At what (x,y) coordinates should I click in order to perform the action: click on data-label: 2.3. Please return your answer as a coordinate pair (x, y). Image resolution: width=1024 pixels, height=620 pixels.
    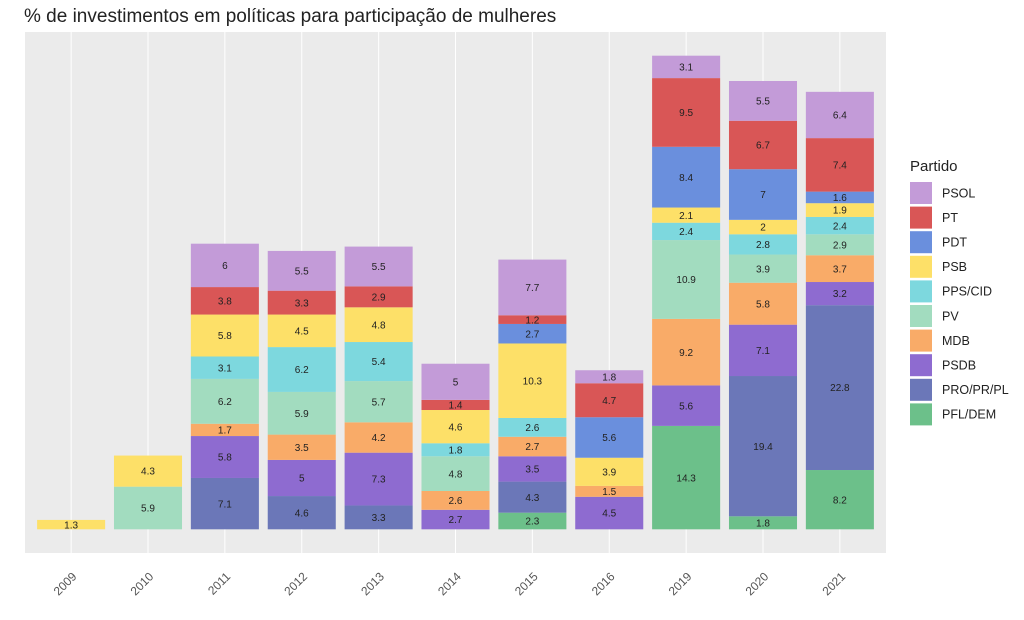
    Looking at the image, I should click on (532, 522).